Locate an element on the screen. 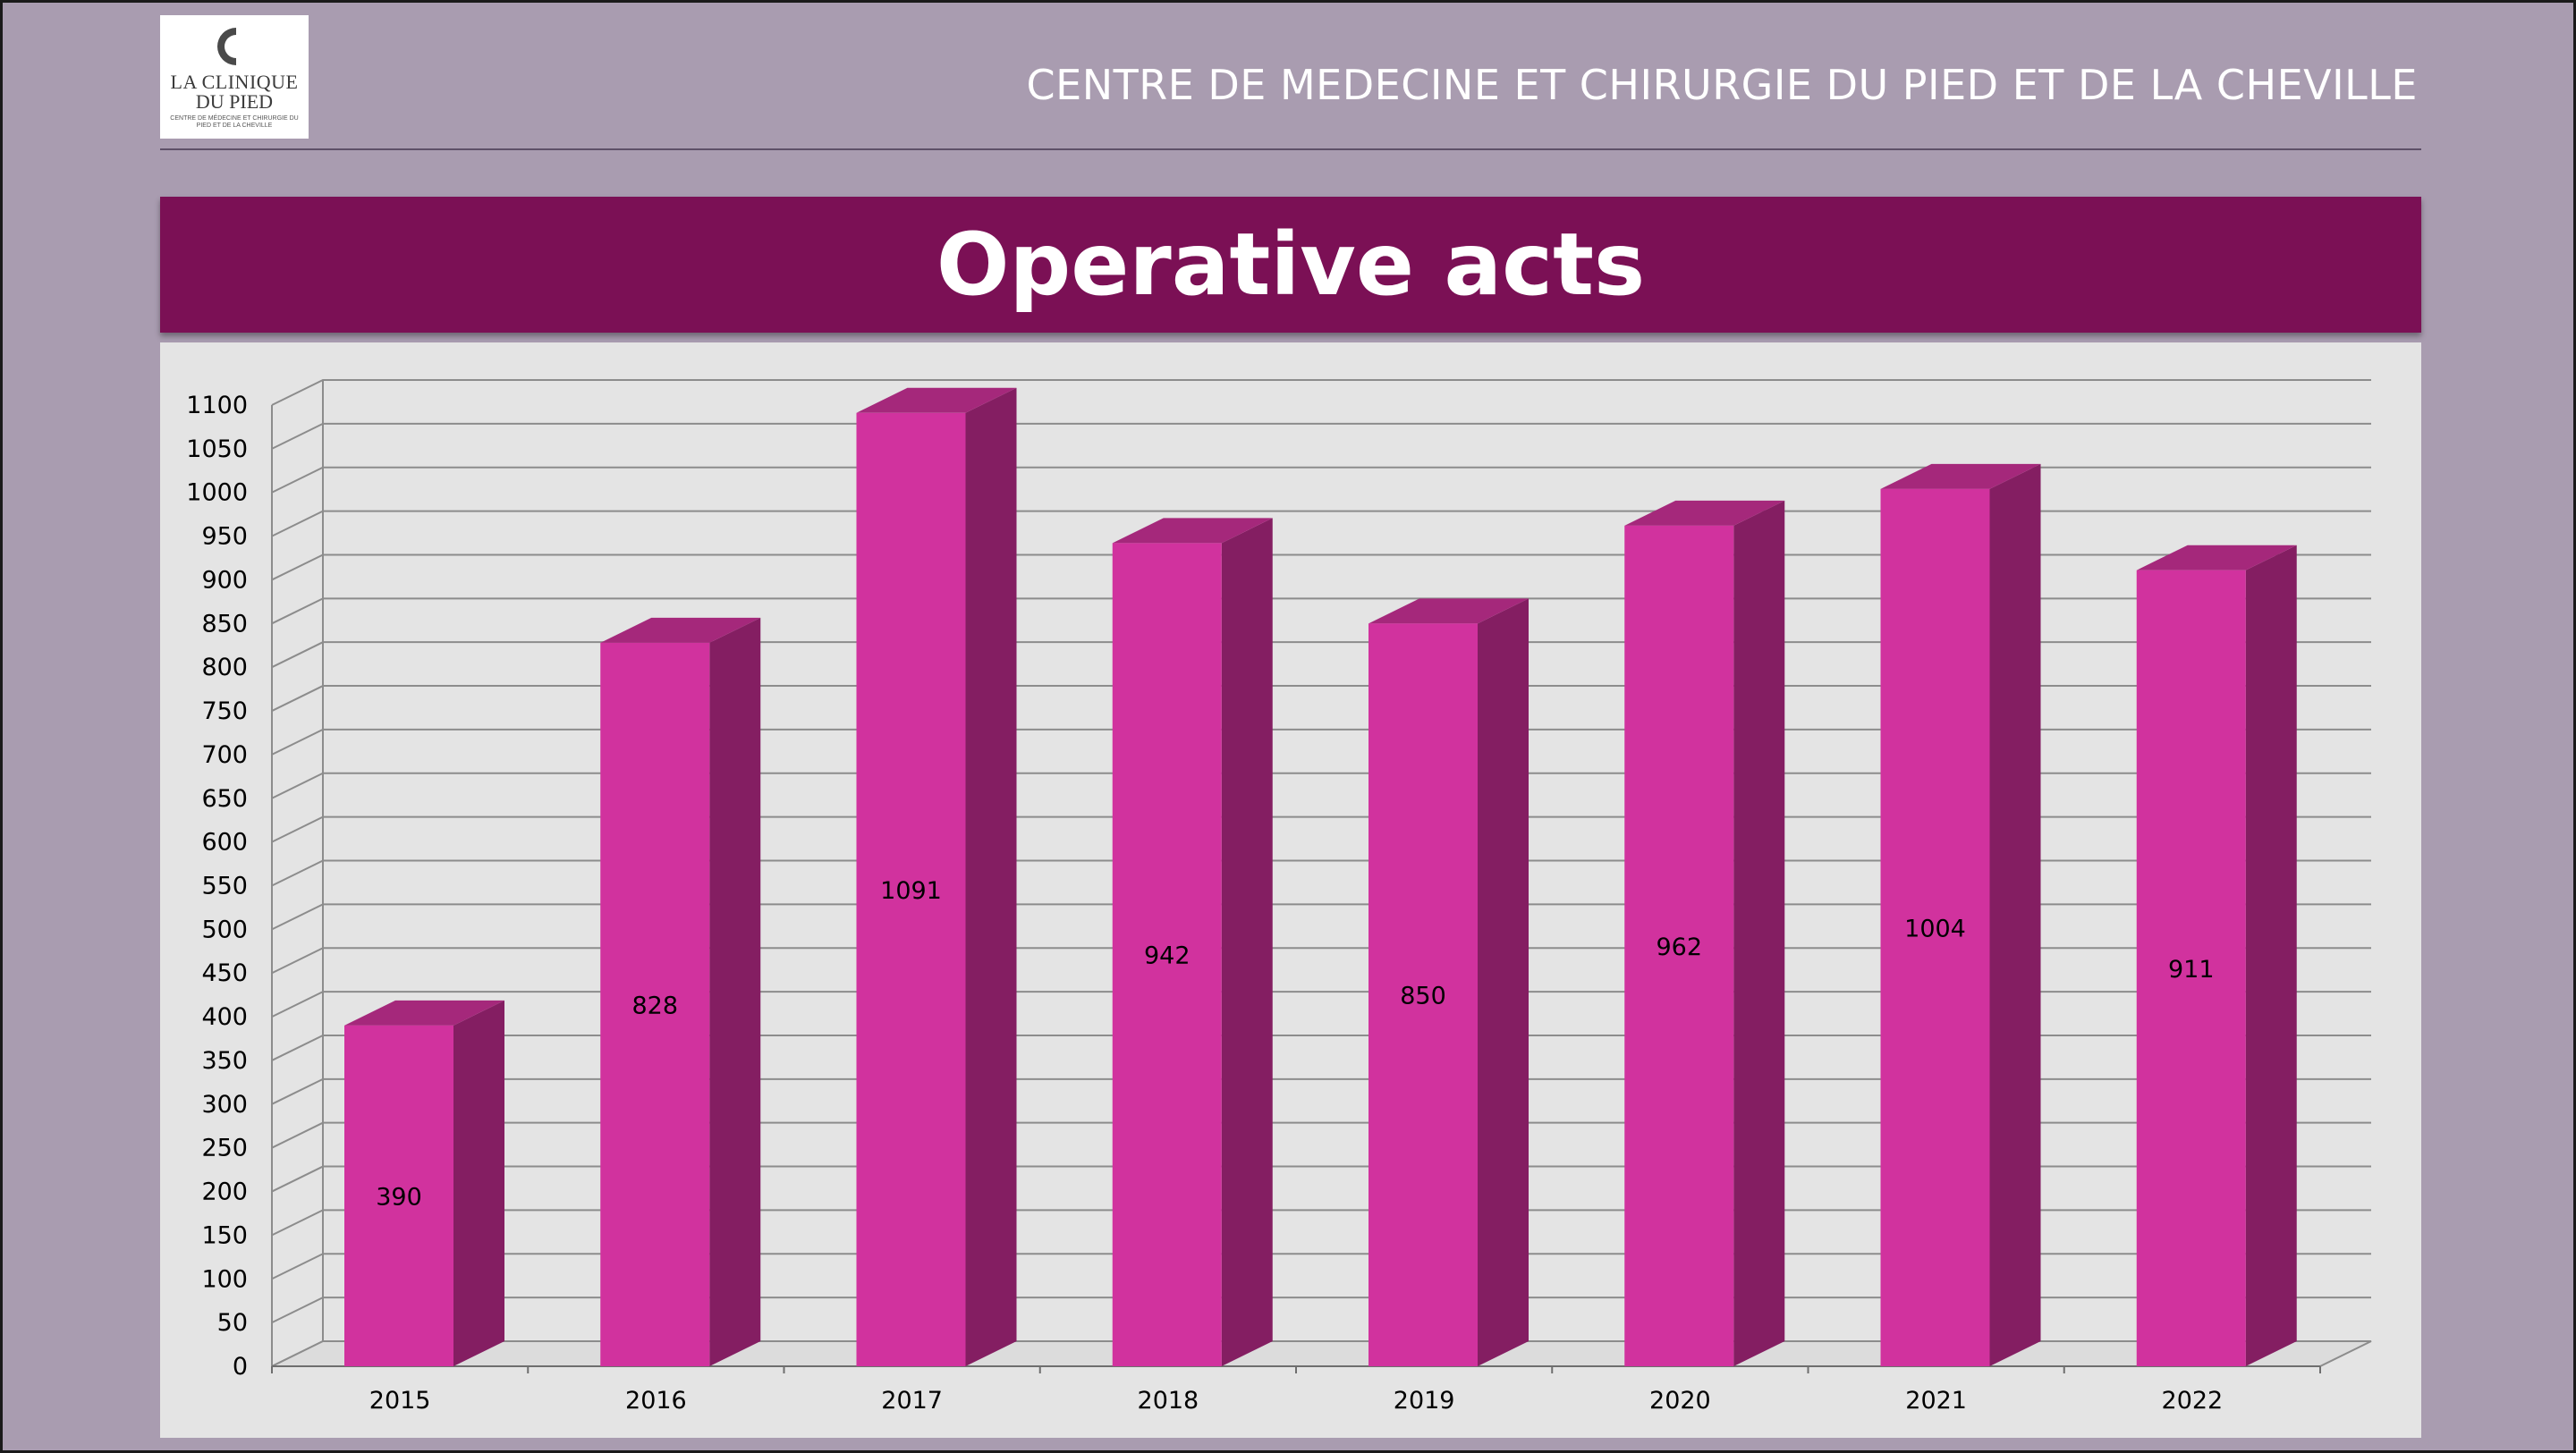 This screenshot has height=1453, width=2576. bar-2016 is located at coordinates (680, 992).